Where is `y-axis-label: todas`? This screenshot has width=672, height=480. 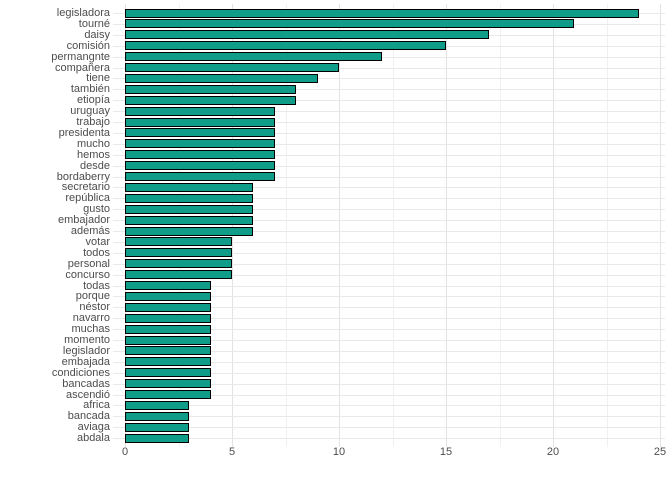 y-axis-label: todas is located at coordinates (96, 285).